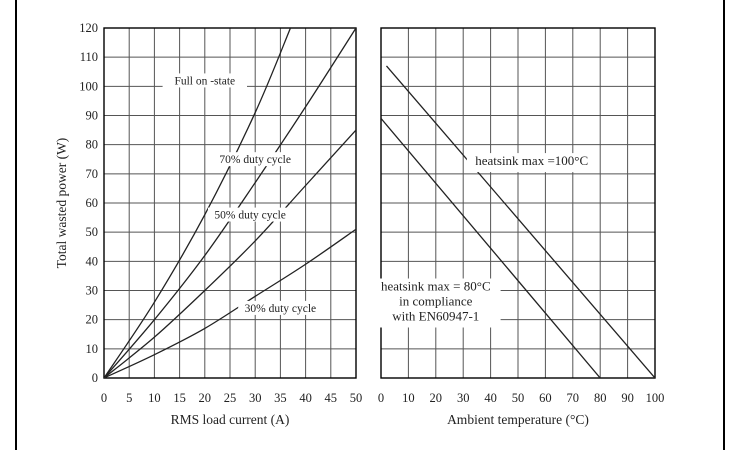  I want to click on left-annotation-d50: 50% duty cycle, so click(250, 216).